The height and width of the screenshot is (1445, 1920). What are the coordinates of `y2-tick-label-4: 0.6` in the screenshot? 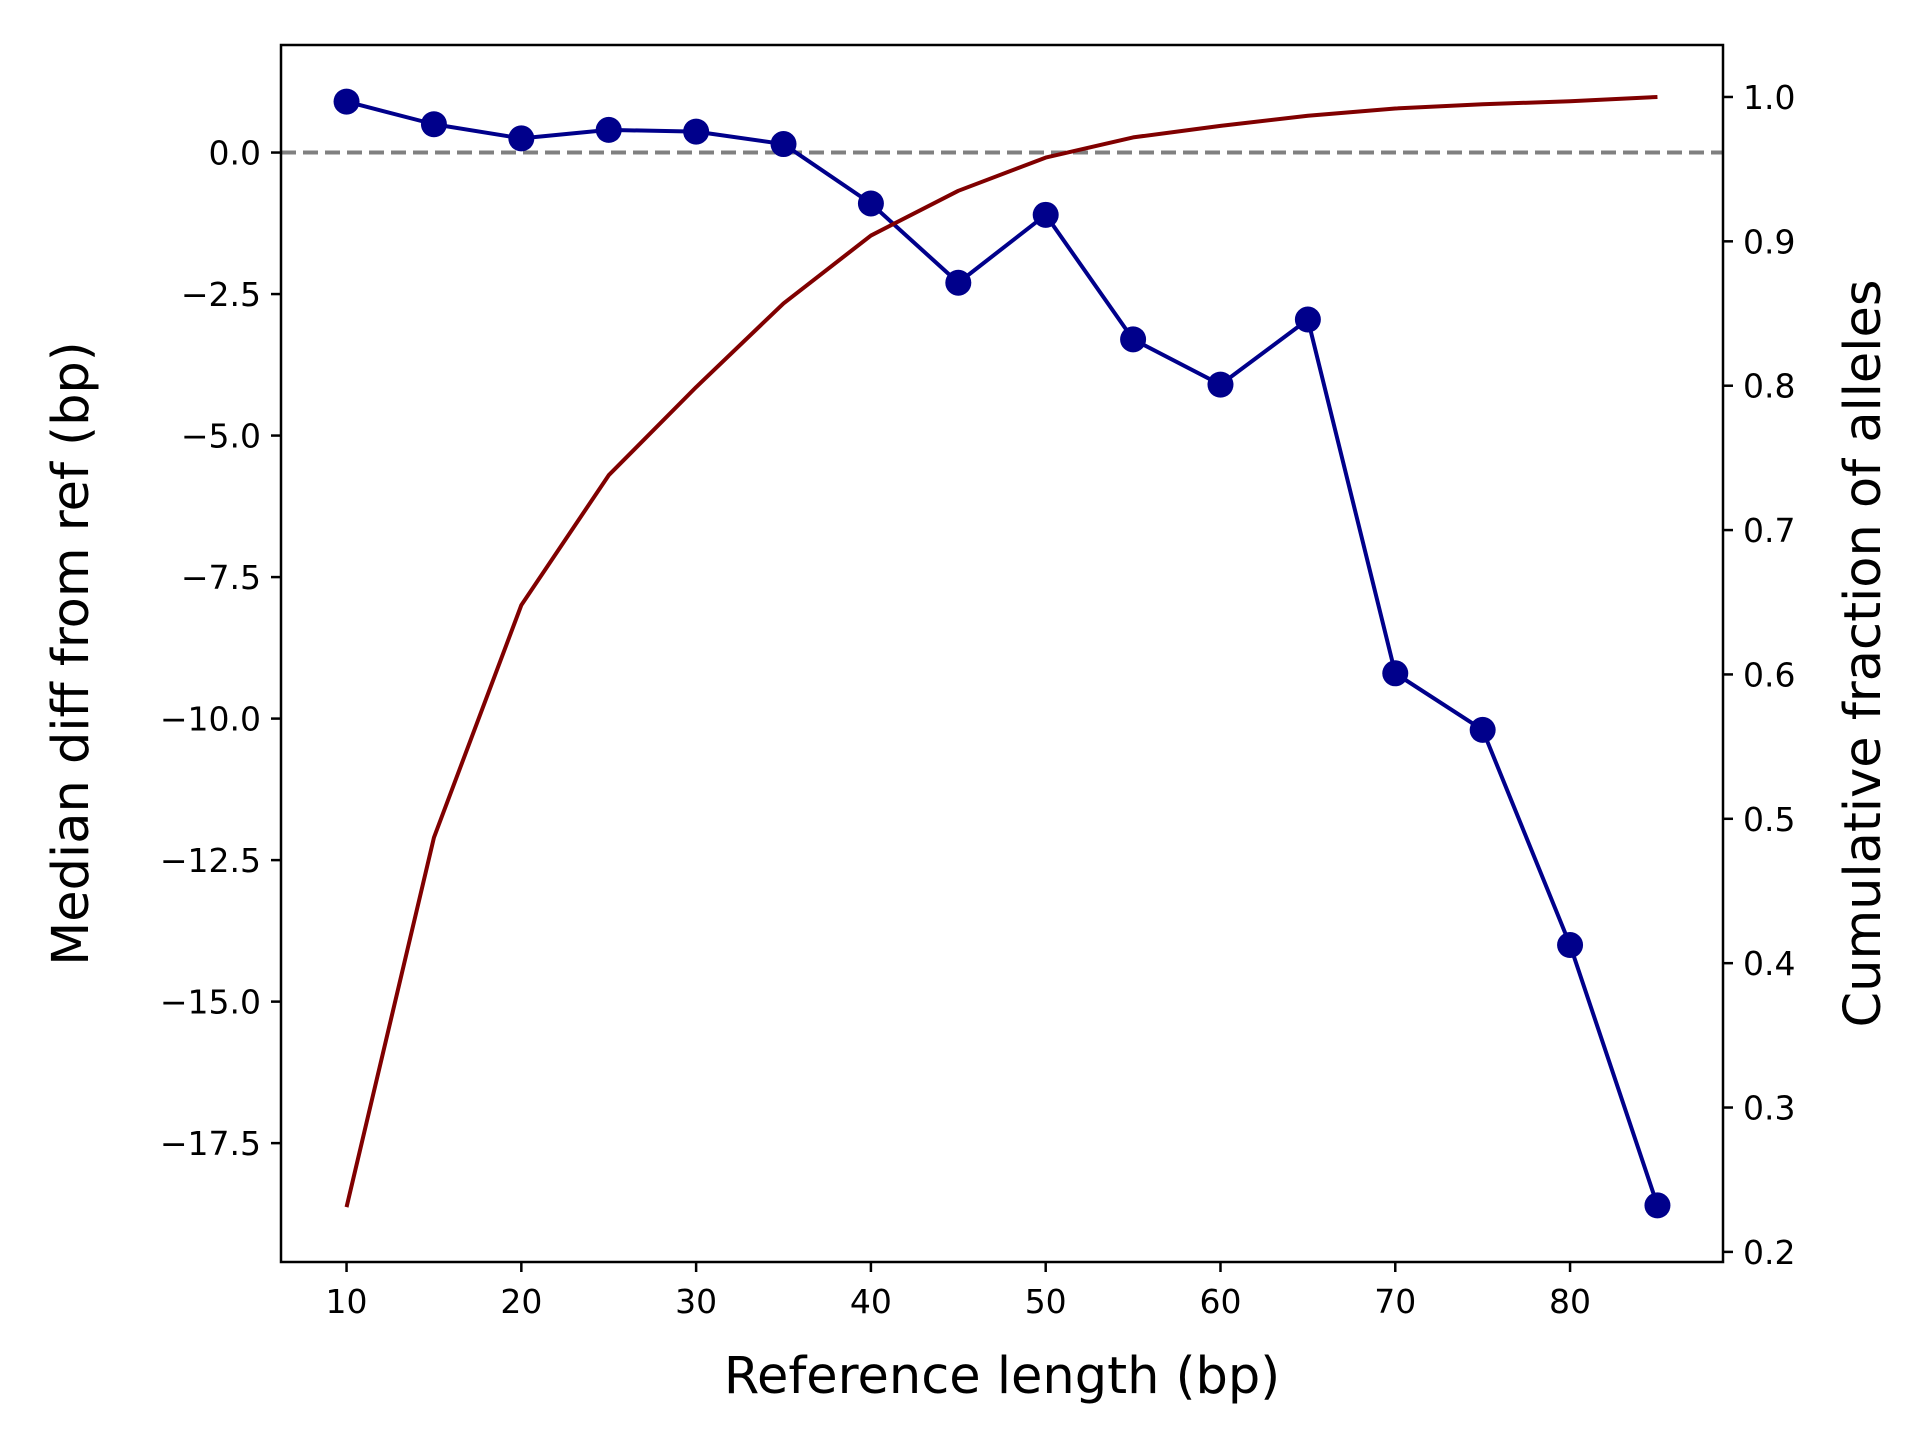 It's located at (1769, 674).